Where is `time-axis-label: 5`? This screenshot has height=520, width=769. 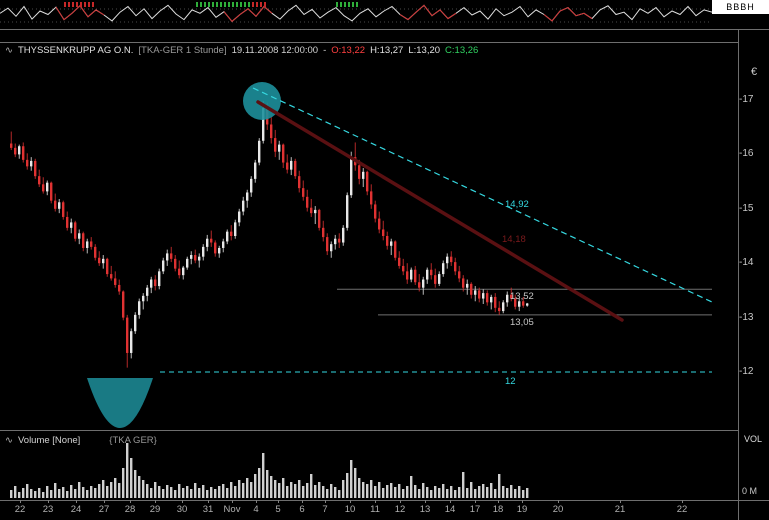 time-axis-label: 5 is located at coordinates (278, 509).